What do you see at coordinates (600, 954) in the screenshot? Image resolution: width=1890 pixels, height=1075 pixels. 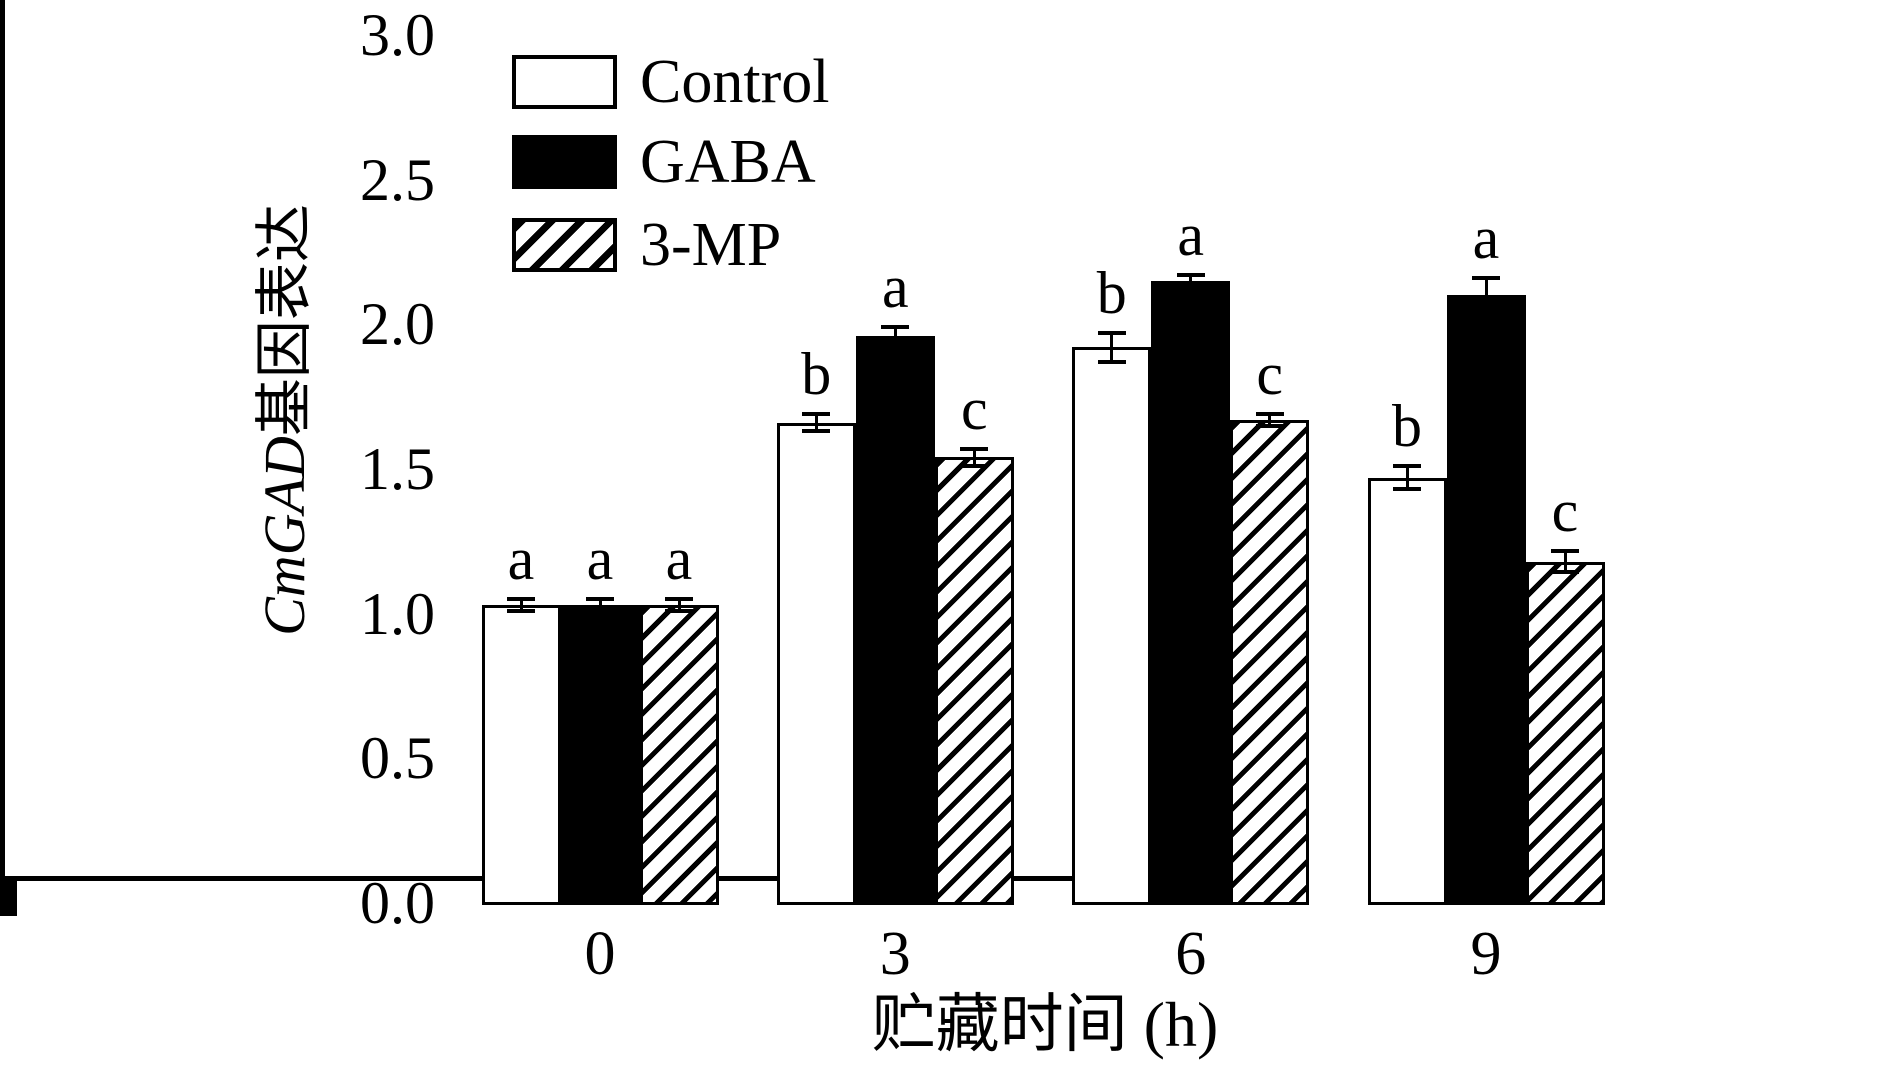 I see `x-tick-label: 0` at bounding box center [600, 954].